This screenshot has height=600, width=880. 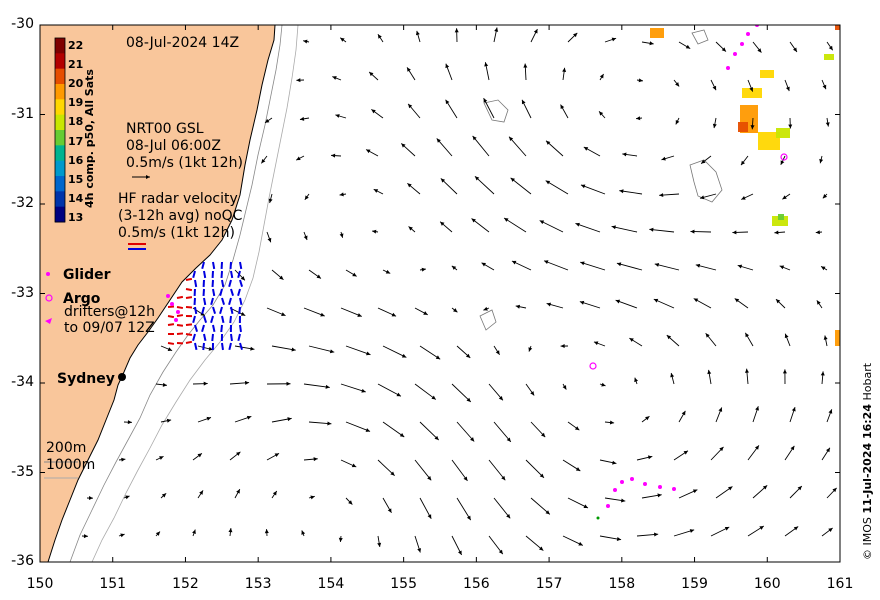 What do you see at coordinates (22, 203) in the screenshot?
I see `y-tick-label: -32` at bounding box center [22, 203].